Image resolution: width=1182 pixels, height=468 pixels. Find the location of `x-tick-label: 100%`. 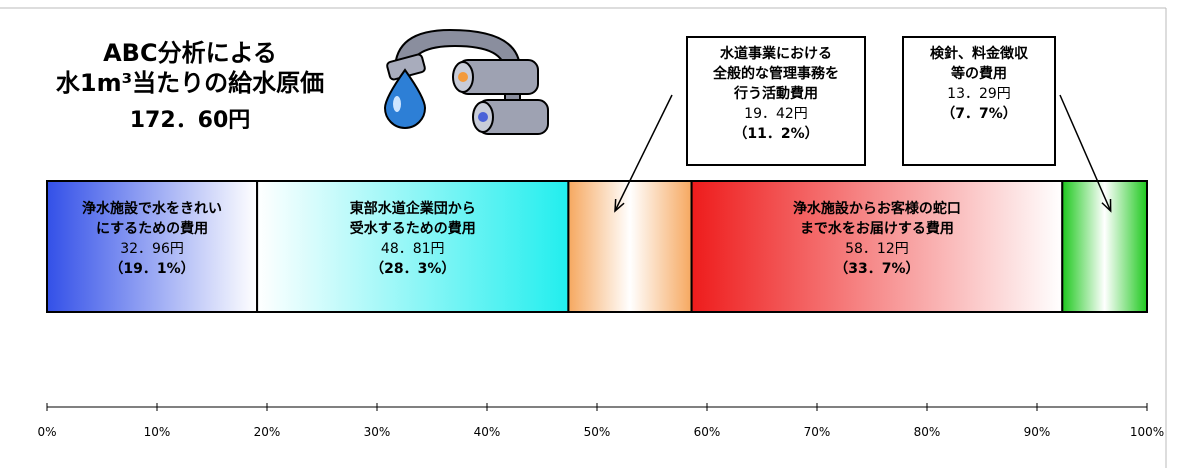

x-tick-label: 100% is located at coordinates (1147, 432).